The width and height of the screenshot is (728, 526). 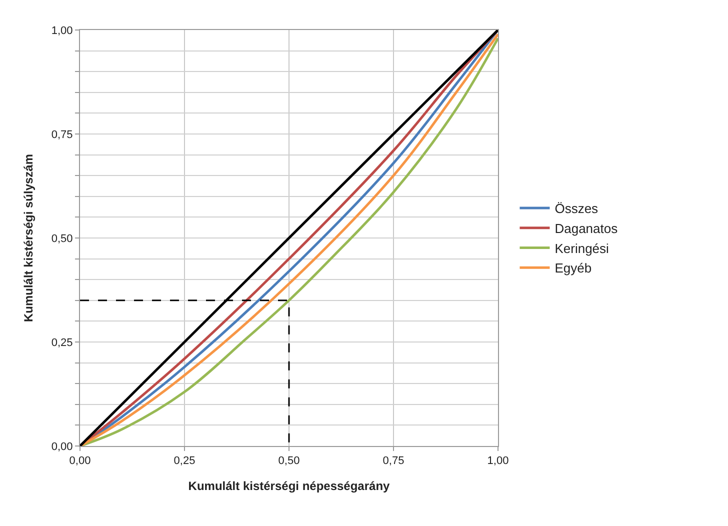 What do you see at coordinates (62, 342) in the screenshot?
I see `y-tick-label: 0,25` at bounding box center [62, 342].